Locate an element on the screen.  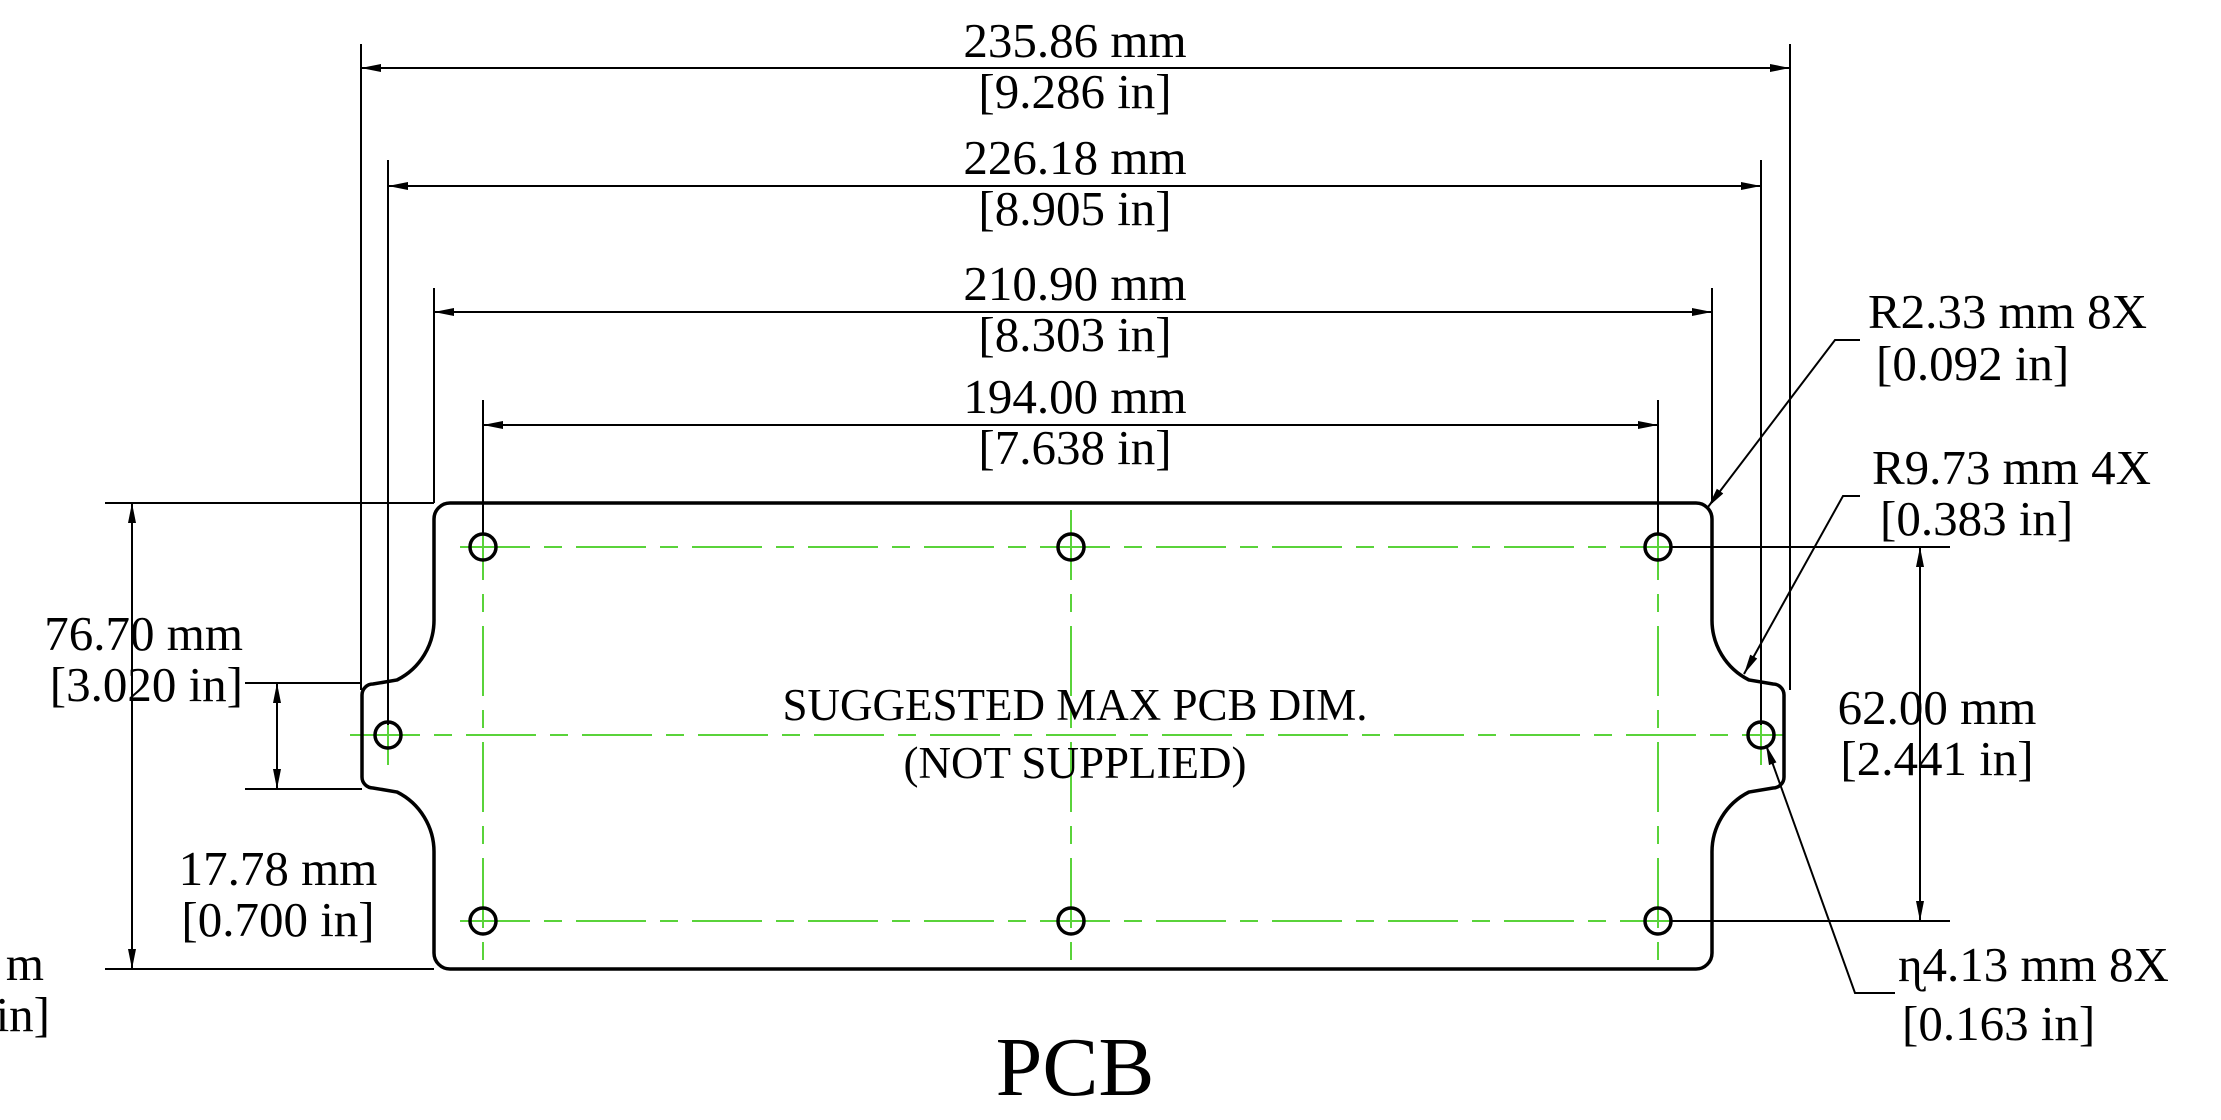
body-width-in: [8.303 in] is located at coordinates (1074, 334).